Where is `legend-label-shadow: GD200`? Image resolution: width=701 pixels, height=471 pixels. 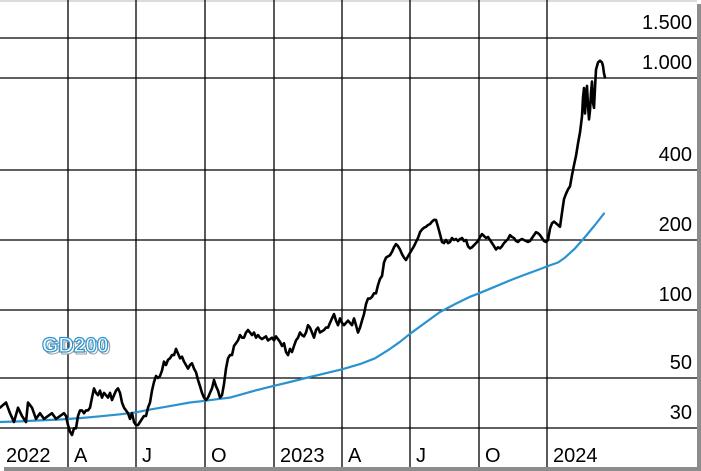
legend-label-shadow: GD200 is located at coordinates (77, 347).